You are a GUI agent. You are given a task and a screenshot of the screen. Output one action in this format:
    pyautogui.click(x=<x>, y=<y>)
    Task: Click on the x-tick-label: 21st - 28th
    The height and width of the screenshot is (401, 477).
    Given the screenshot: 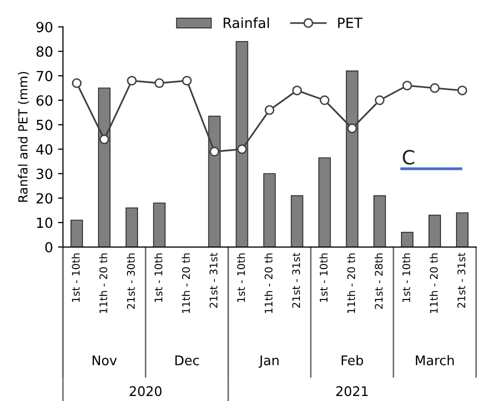 What is the action you would take?
    pyautogui.click(x=378, y=281)
    